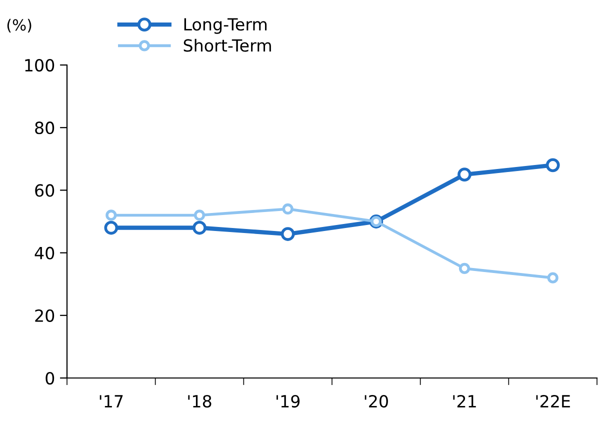 This screenshot has height=421, width=601. Describe the element at coordinates (288, 401) in the screenshot. I see `x-tick-label: '19` at that location.